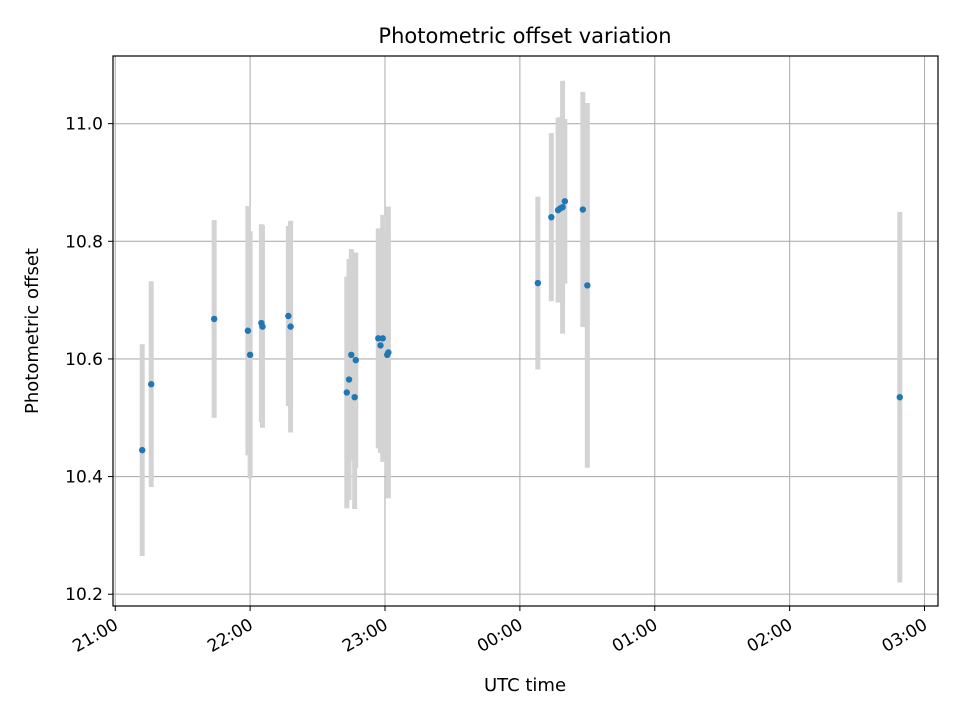 The height and width of the screenshot is (720, 960). I want to click on y-tick-label: 10.8, so click(84, 242).